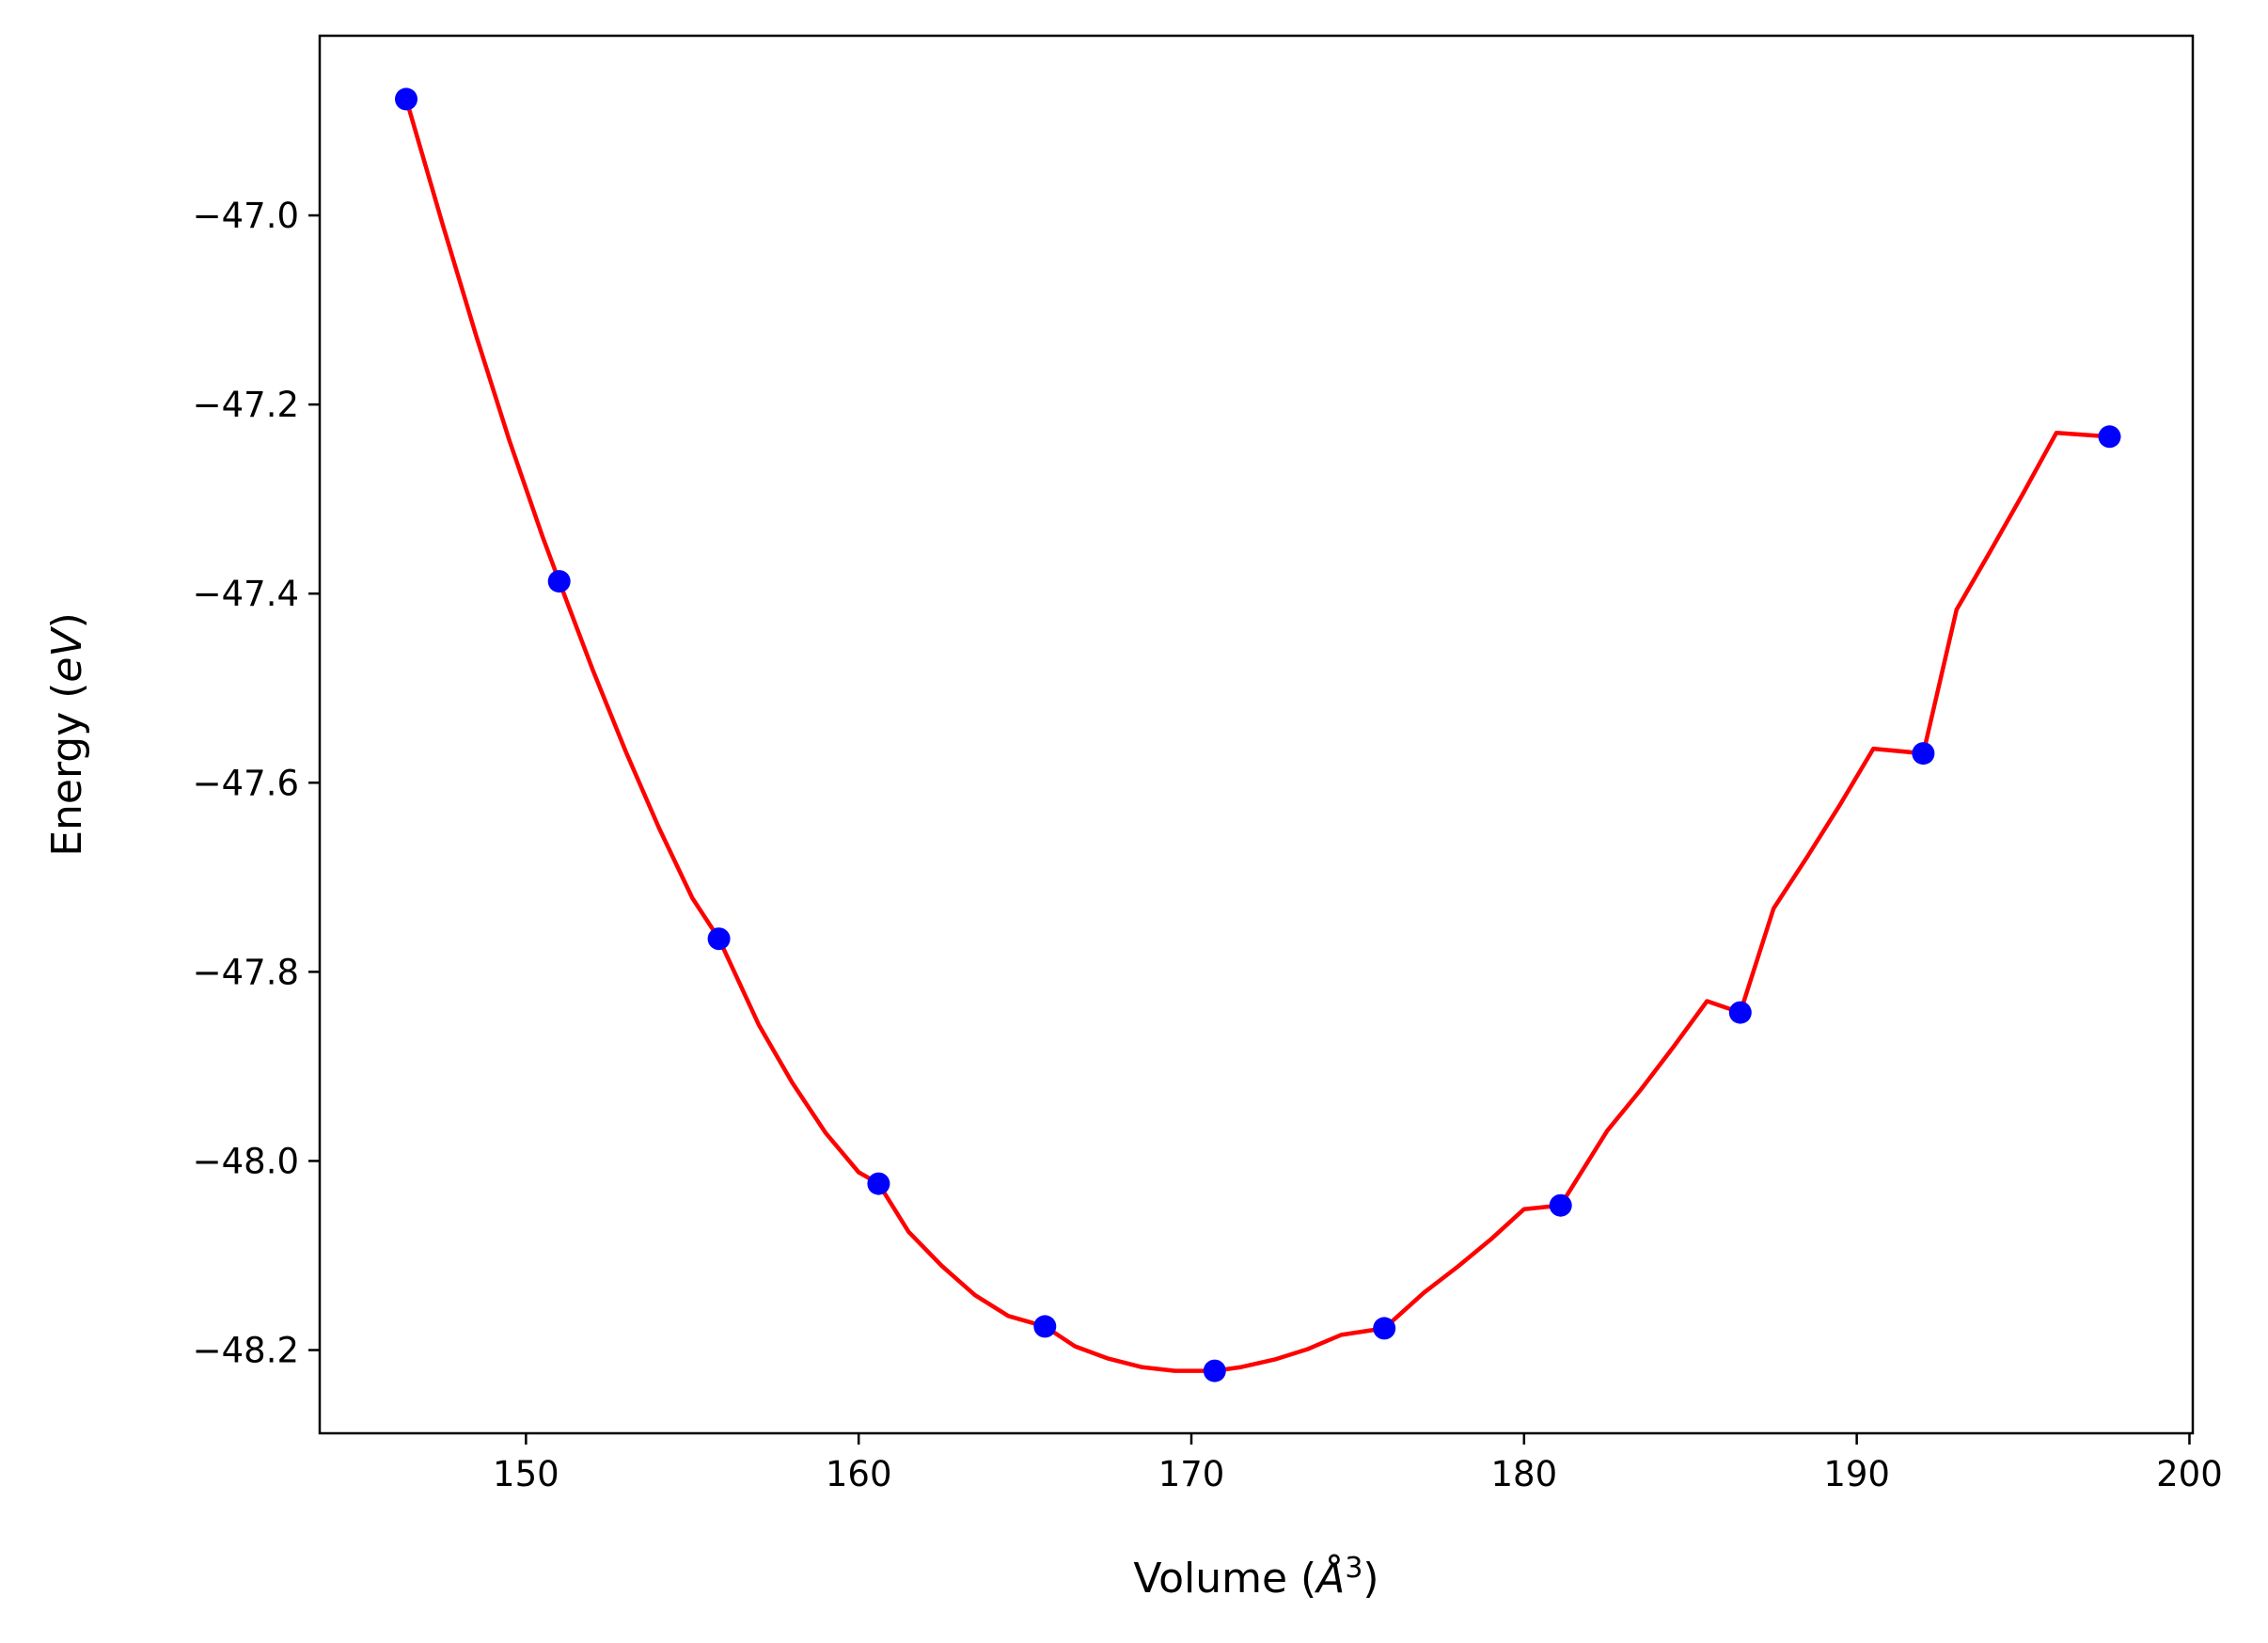 The height and width of the screenshot is (1643, 2268). What do you see at coordinates (526, 1474) in the screenshot?
I see `x-tick-label: 150` at bounding box center [526, 1474].